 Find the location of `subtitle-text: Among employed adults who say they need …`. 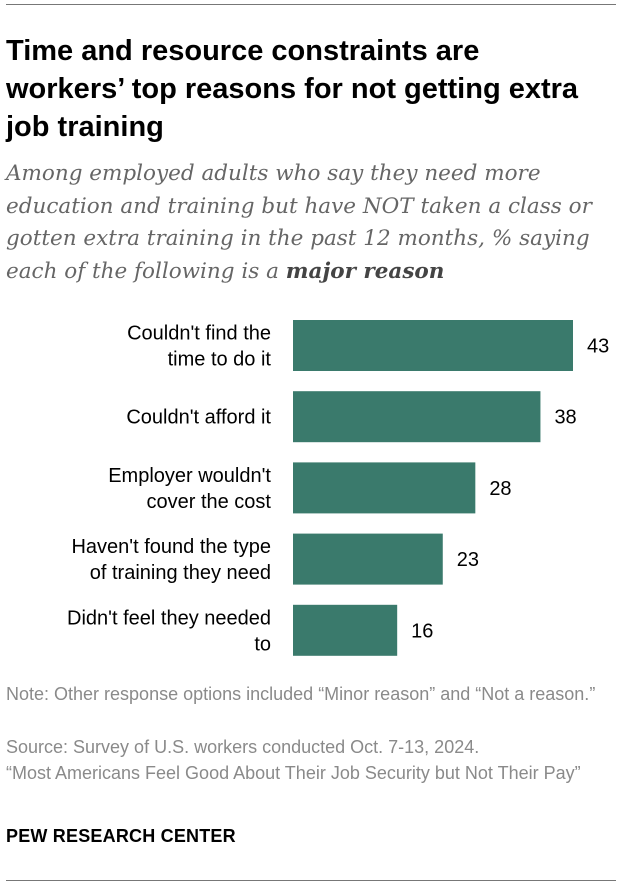

subtitle-text: Among employed adults who say they need … is located at coordinates (299, 222).